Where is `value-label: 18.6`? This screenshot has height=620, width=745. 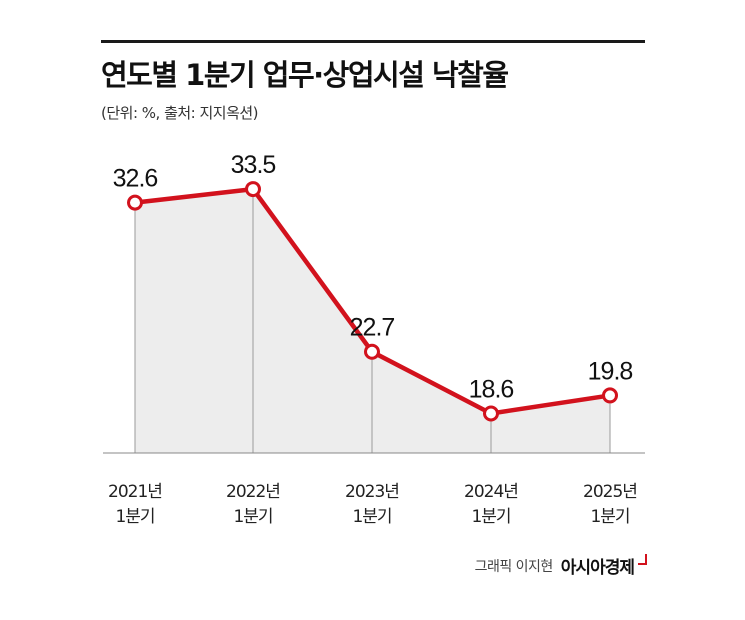
value-label: 18.6 is located at coordinates (491, 389).